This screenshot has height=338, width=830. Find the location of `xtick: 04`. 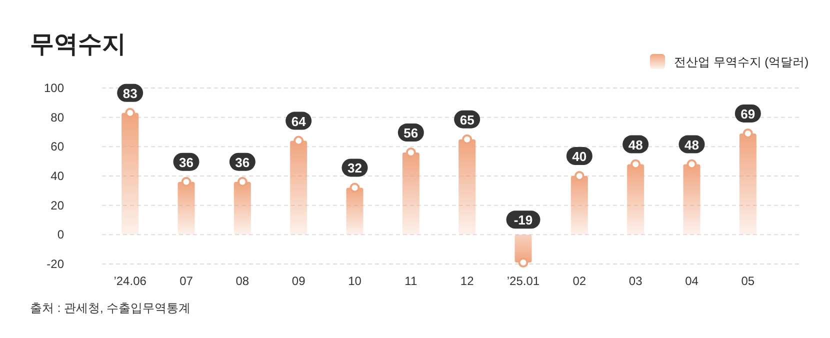

xtick: 04 is located at coordinates (691, 281).